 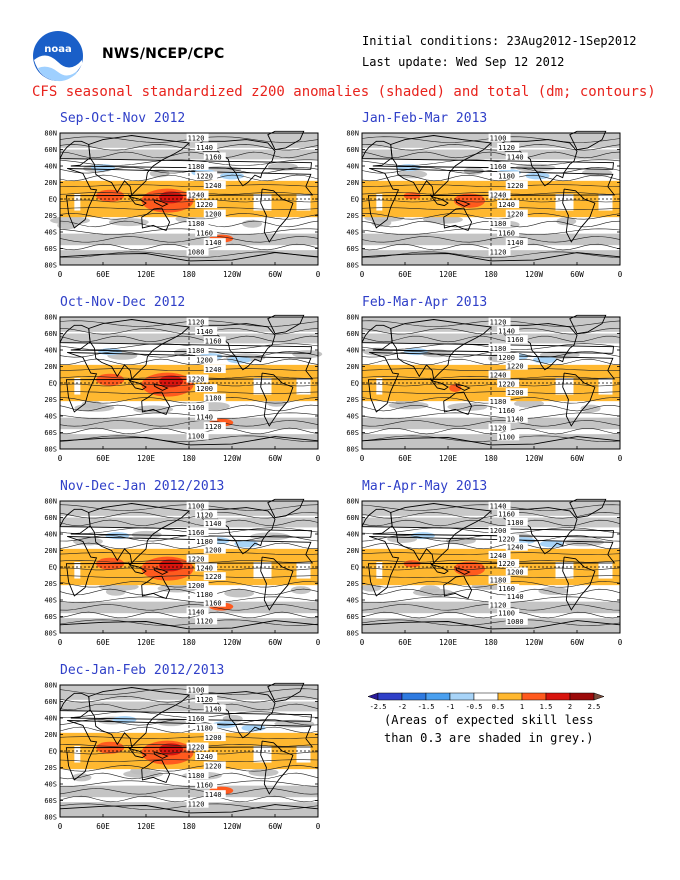 I want to click on lat-label: 80N, so click(x=352, y=318).